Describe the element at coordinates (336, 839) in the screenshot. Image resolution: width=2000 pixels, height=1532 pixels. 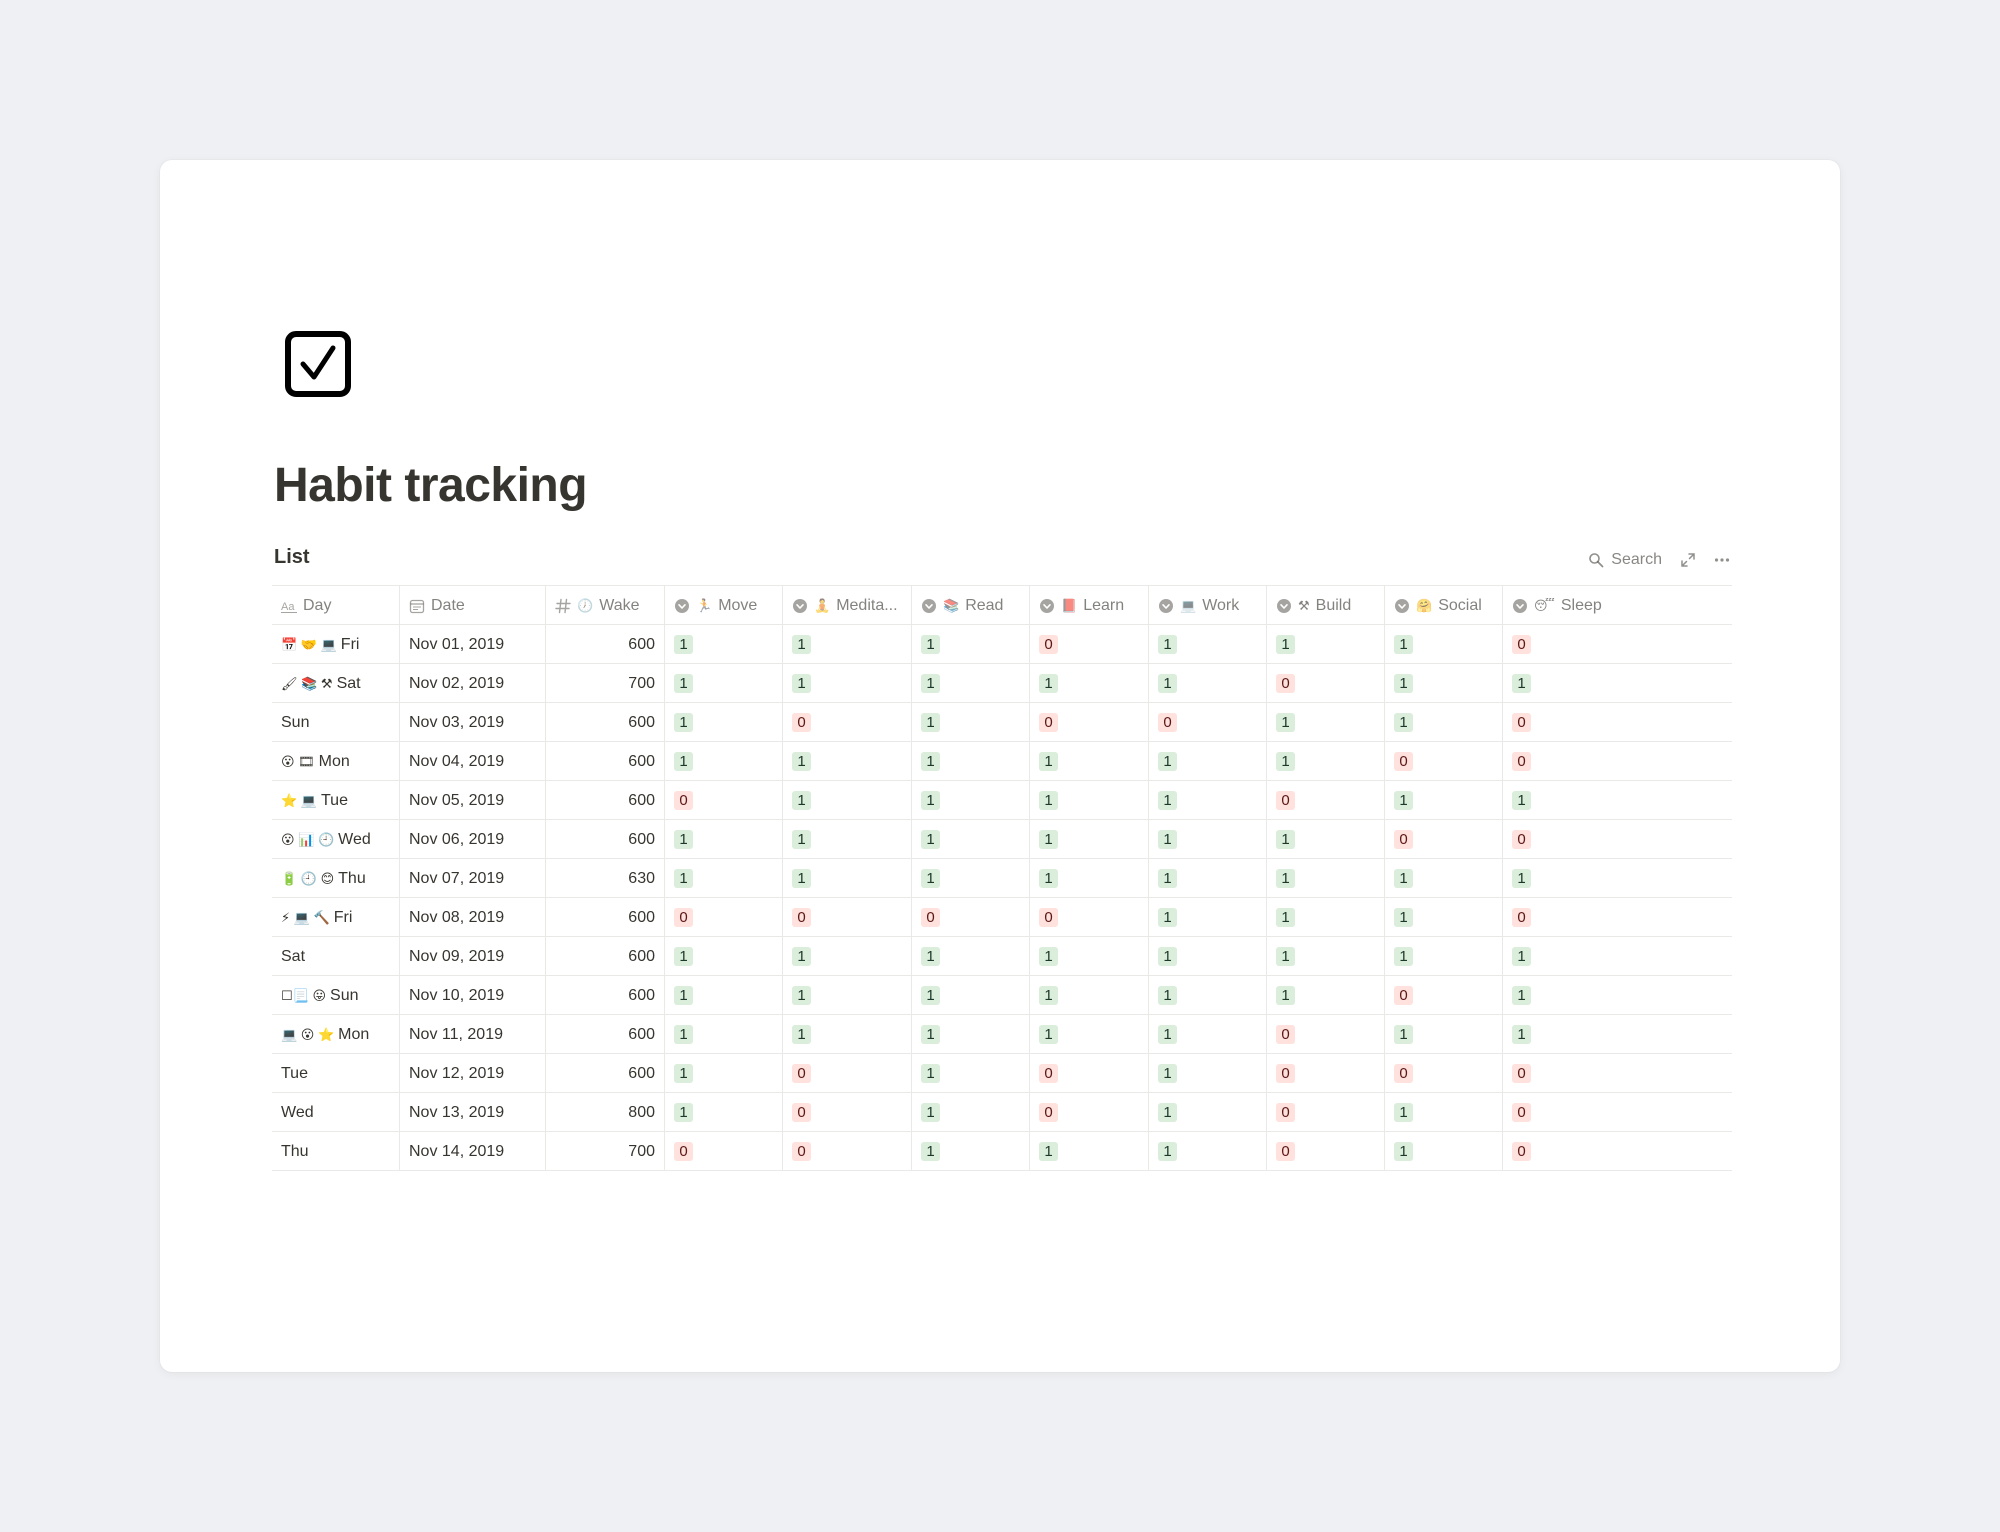
I see `day-cell: 😮 📊 🕘 Wed` at that location.